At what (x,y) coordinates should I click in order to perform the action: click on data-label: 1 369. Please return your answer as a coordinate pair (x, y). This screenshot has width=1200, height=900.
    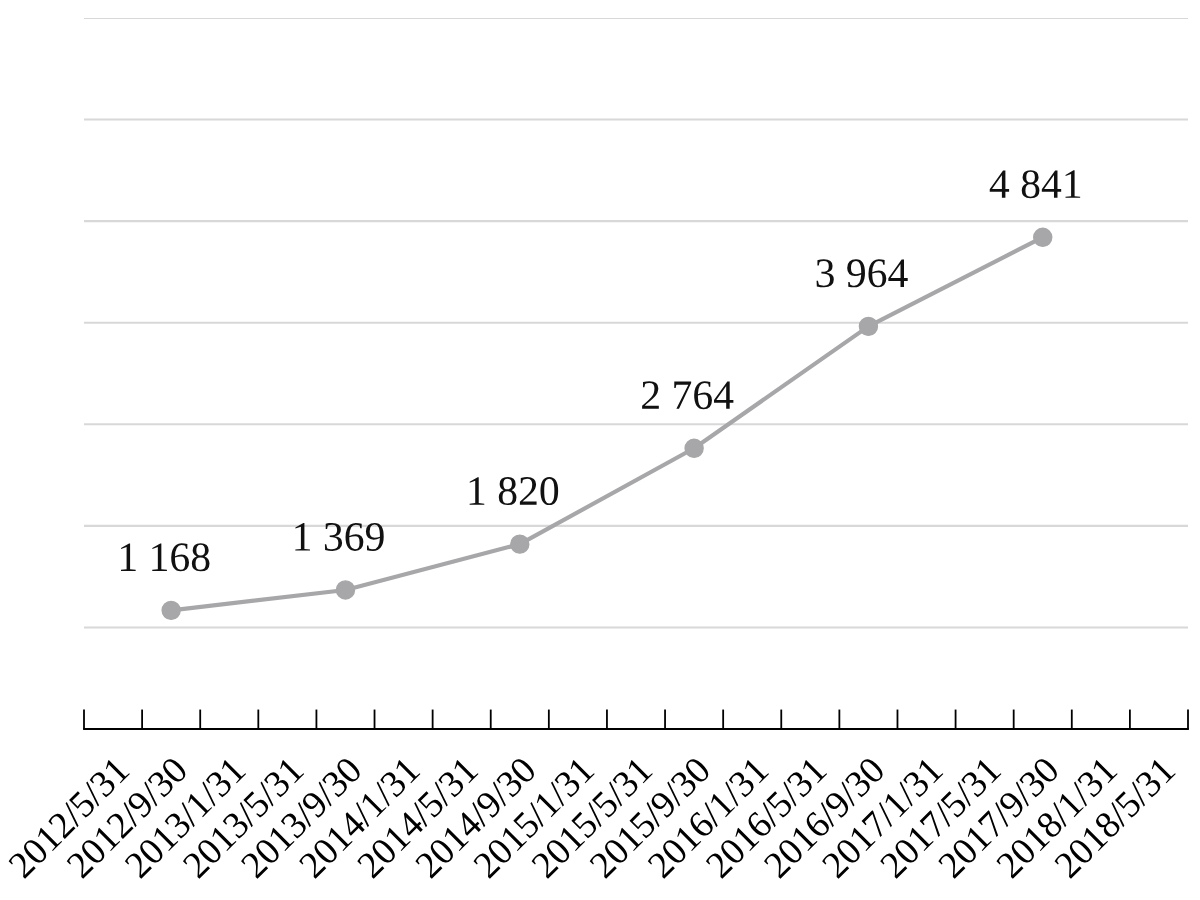
    Looking at the image, I should click on (339, 536).